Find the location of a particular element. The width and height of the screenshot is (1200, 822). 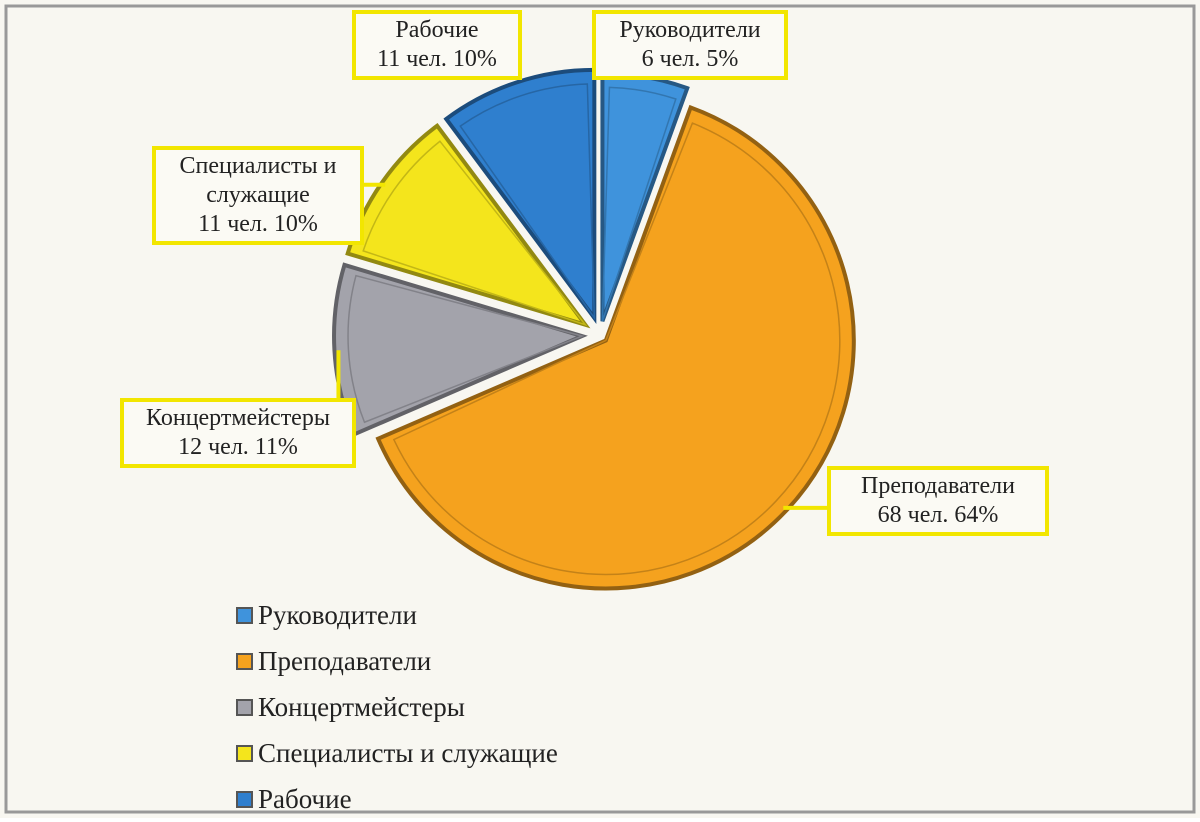

label-value: 6 чел. 5% is located at coordinates (690, 59).